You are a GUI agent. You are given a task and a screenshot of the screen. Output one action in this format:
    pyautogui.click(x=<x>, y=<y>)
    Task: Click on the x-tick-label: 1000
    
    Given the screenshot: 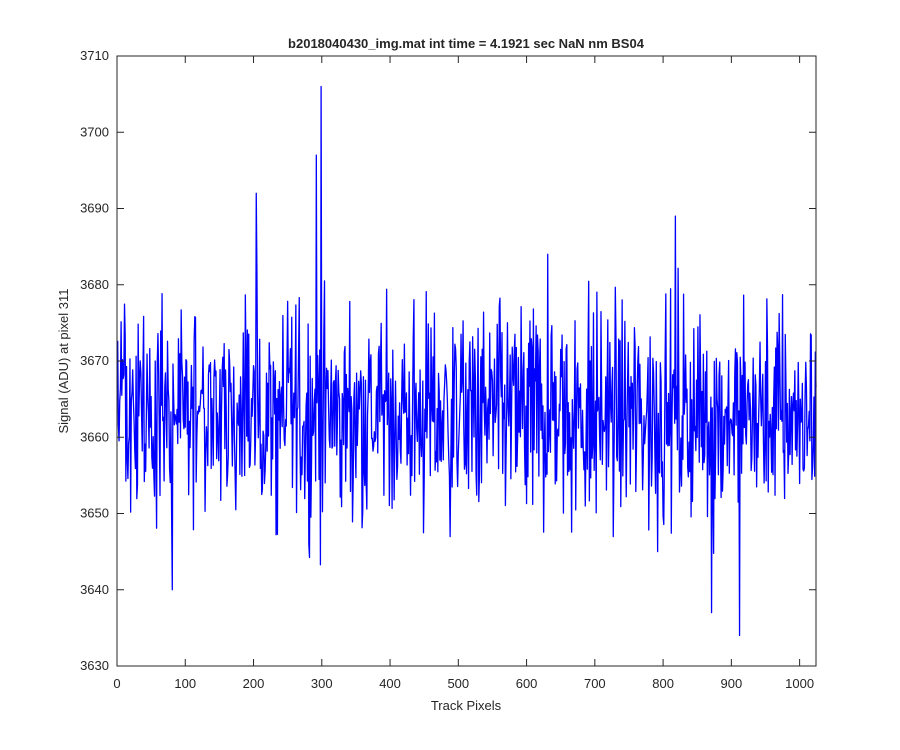 What is the action you would take?
    pyautogui.click(x=799, y=683)
    